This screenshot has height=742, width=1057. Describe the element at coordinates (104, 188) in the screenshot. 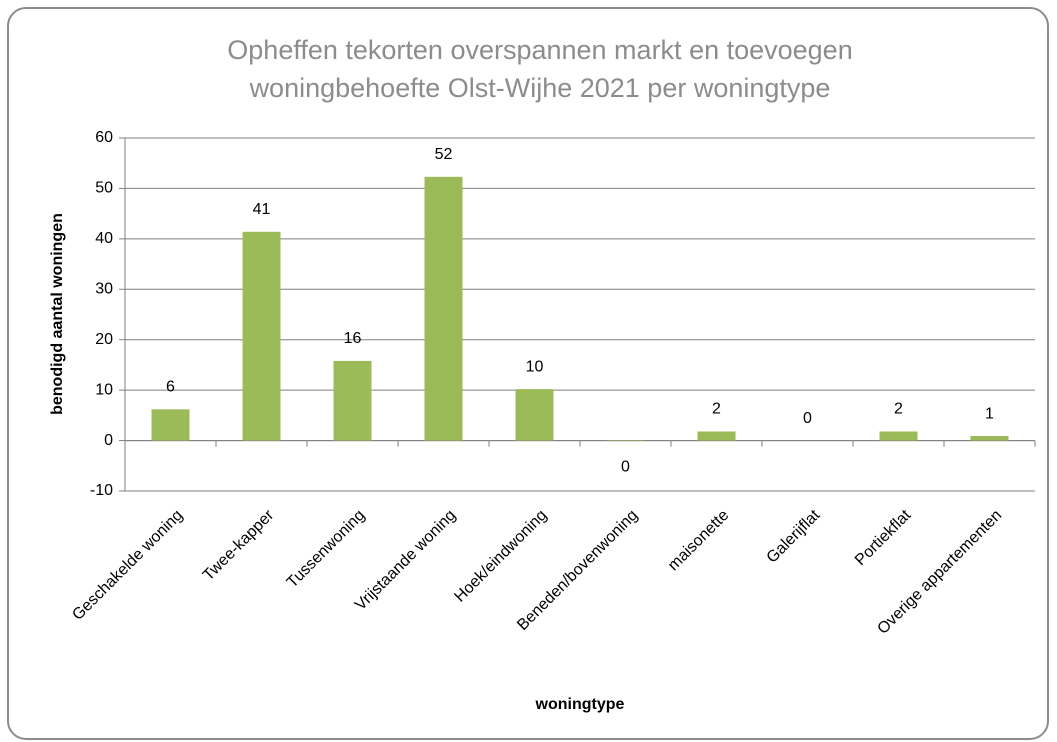

I see `y-tick-label: 50` at that location.